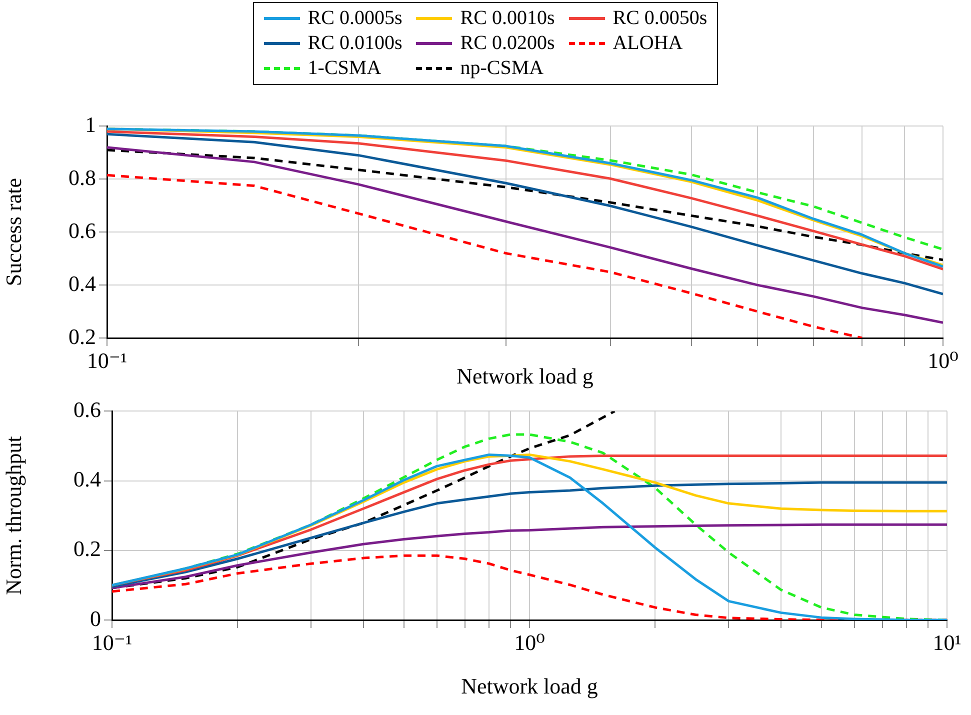  Describe the element at coordinates (345, 68) in the screenshot. I see `legend-label: 1-CSMA` at that location.